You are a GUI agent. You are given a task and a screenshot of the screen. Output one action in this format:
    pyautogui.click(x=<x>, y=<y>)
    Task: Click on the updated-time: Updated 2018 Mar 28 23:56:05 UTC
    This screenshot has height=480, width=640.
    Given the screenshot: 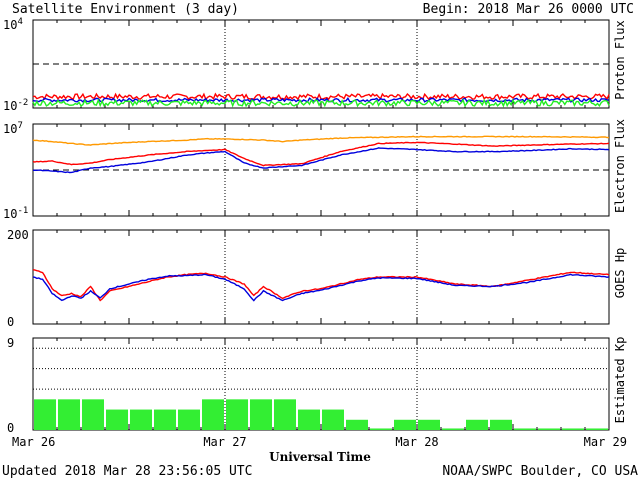 What is the action you would take?
    pyautogui.click(x=127, y=471)
    